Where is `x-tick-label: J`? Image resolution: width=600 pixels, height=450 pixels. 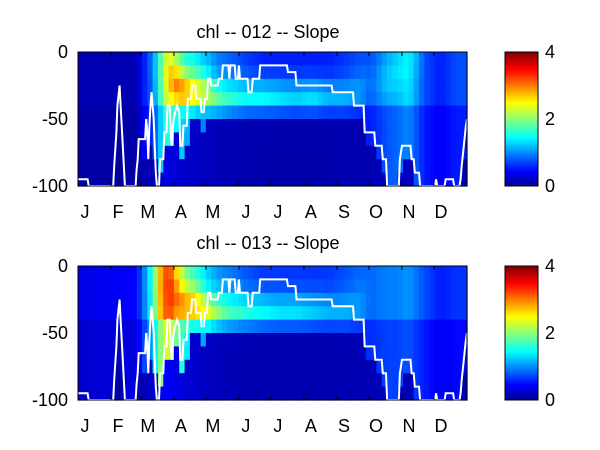 x-tick-label: J is located at coordinates (245, 426).